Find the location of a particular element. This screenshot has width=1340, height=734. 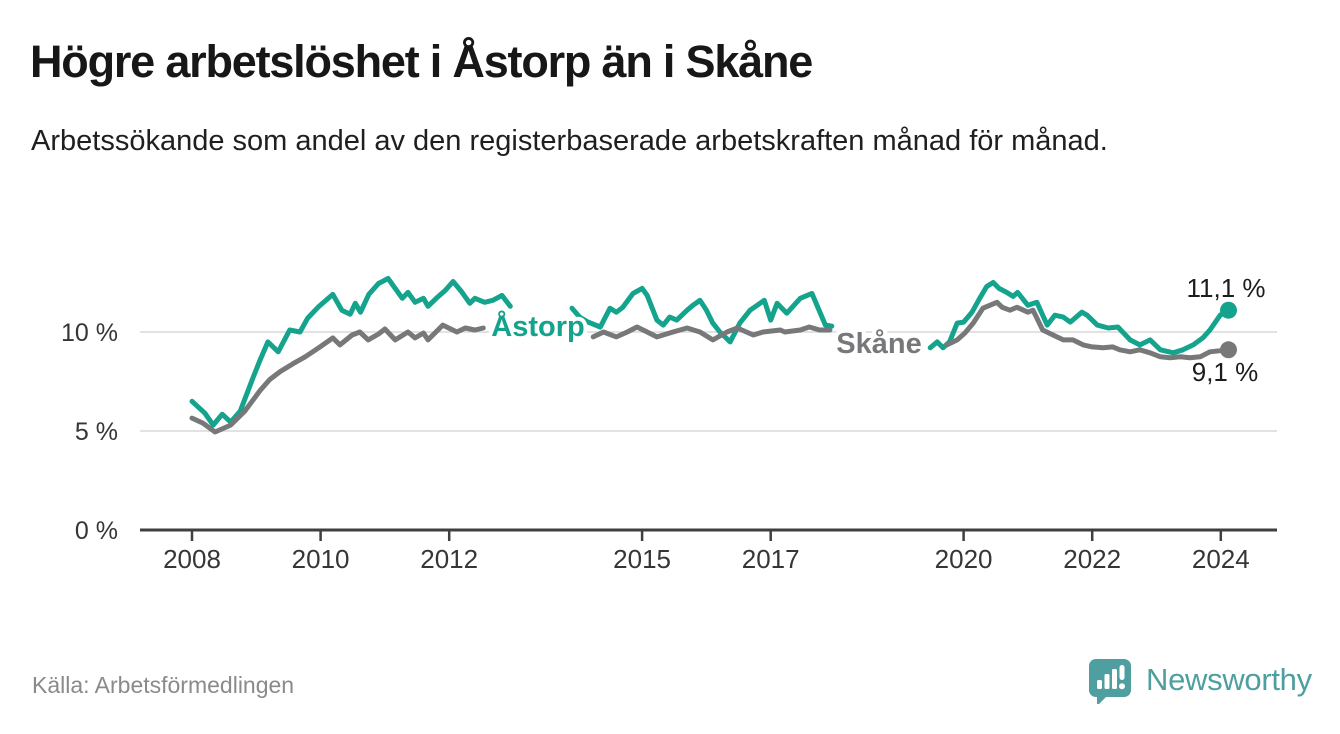

newsworthy-logo-text: Newsworthy is located at coordinates (1229, 679).